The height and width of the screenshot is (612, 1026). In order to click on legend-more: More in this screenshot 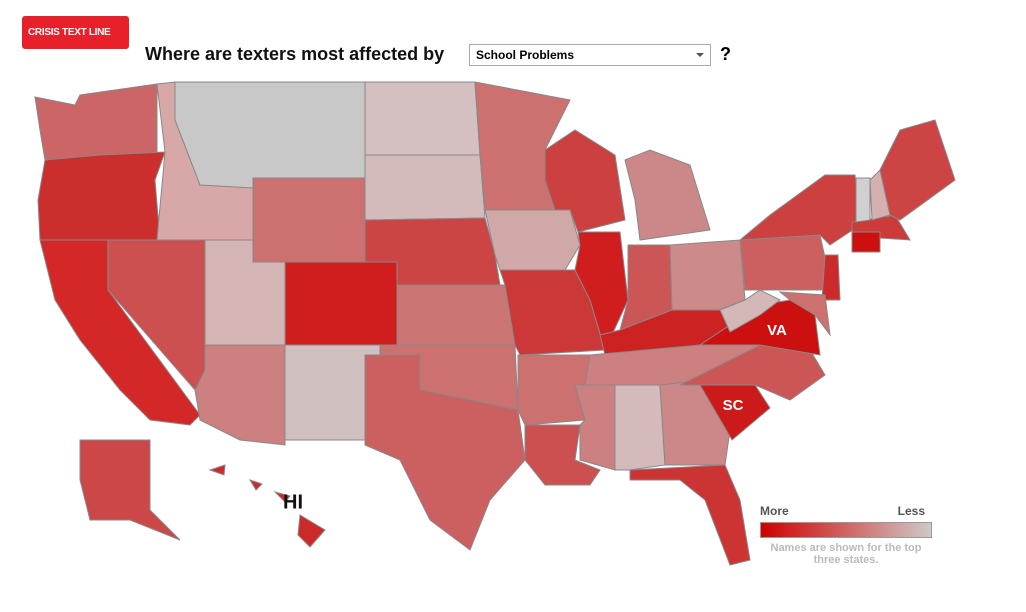, I will do `click(774, 511)`.